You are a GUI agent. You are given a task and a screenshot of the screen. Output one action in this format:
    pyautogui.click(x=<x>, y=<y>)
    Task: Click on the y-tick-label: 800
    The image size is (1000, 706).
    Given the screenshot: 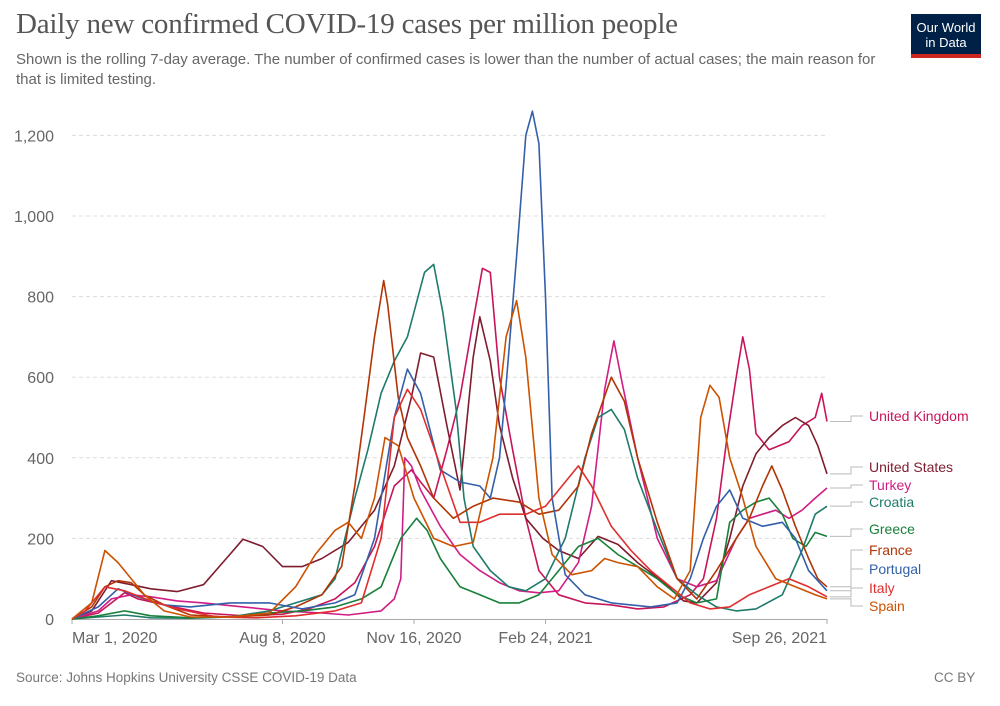 What is the action you would take?
    pyautogui.click(x=40, y=298)
    